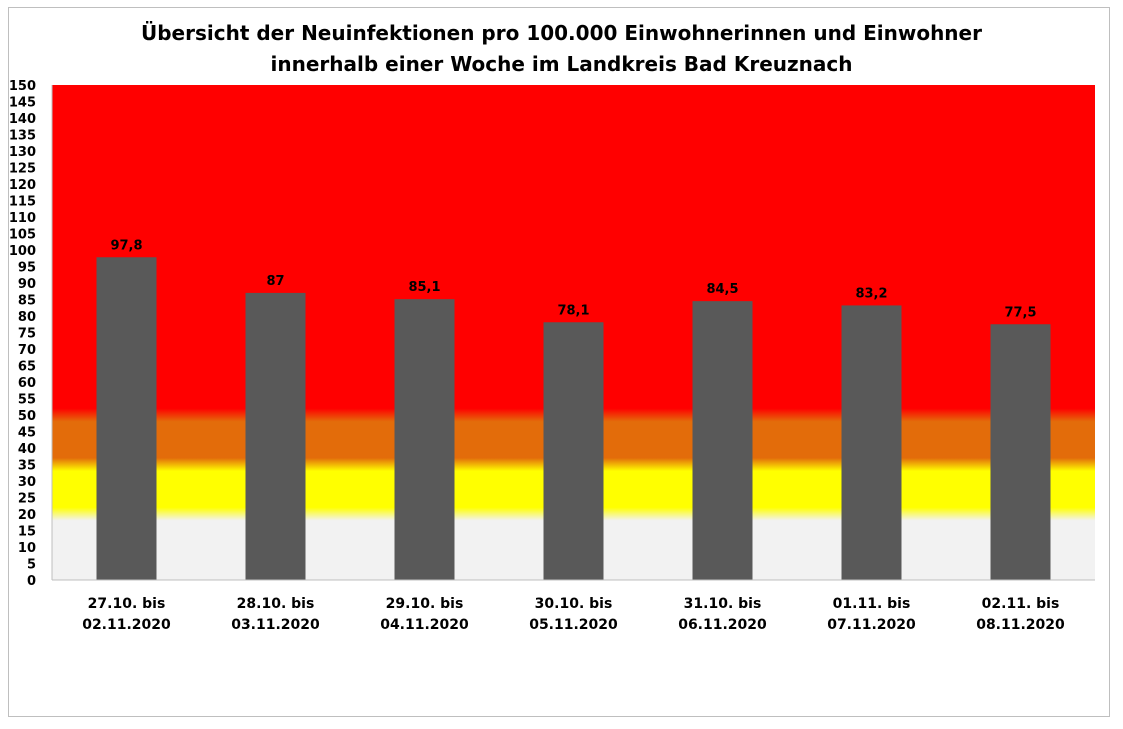 This screenshot has height=729, width=1123. I want to click on x-tick-label: 02.11. bis, so click(1021, 604).